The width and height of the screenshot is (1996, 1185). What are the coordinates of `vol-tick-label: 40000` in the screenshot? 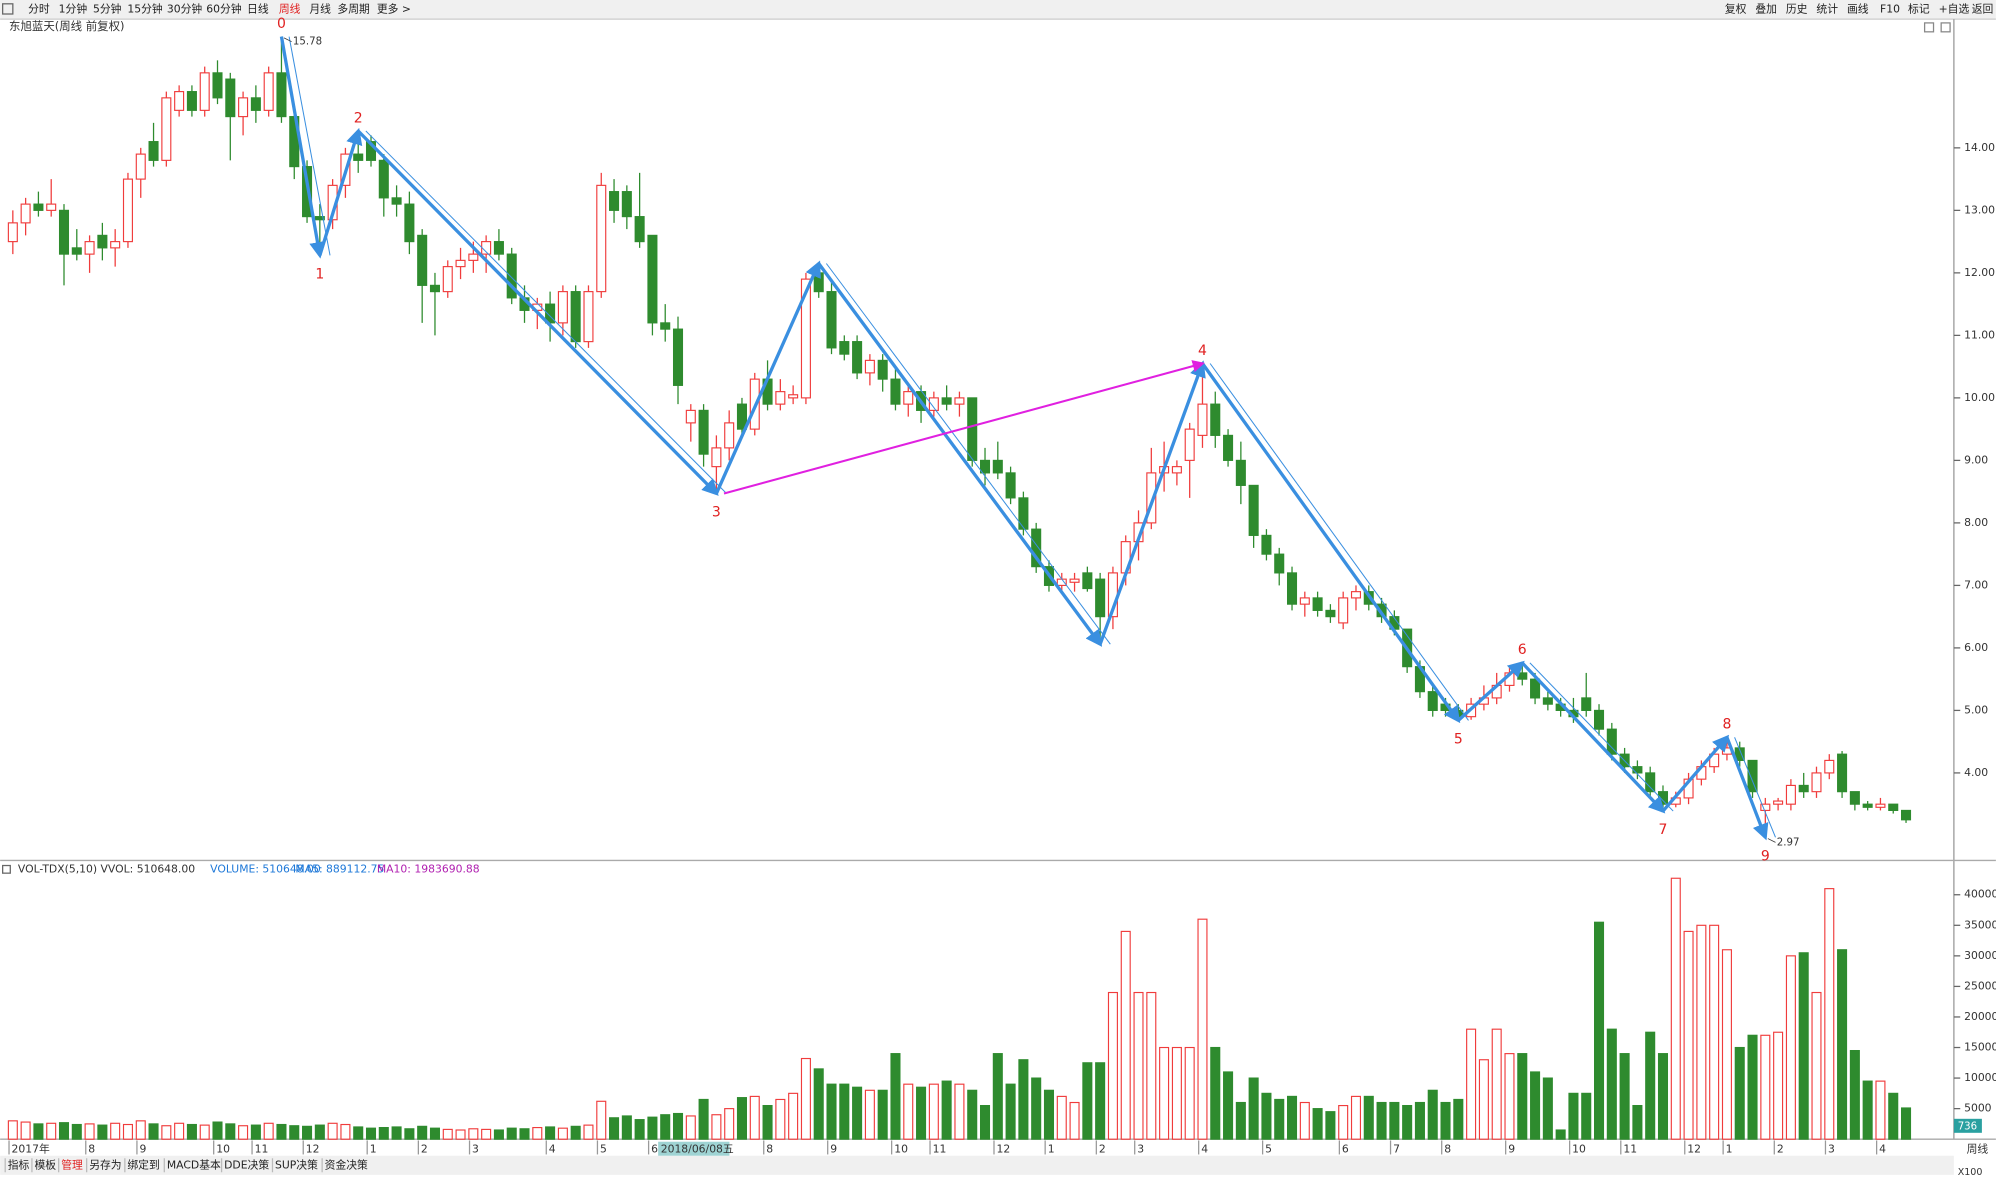 It's located at (1980, 894).